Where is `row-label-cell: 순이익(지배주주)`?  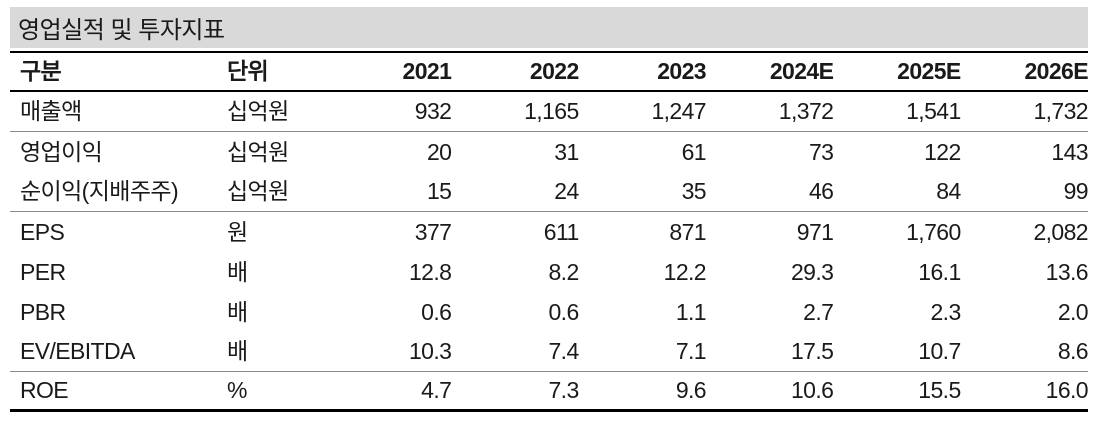
row-label-cell: 순이익(지배주주) is located at coordinates (99, 191).